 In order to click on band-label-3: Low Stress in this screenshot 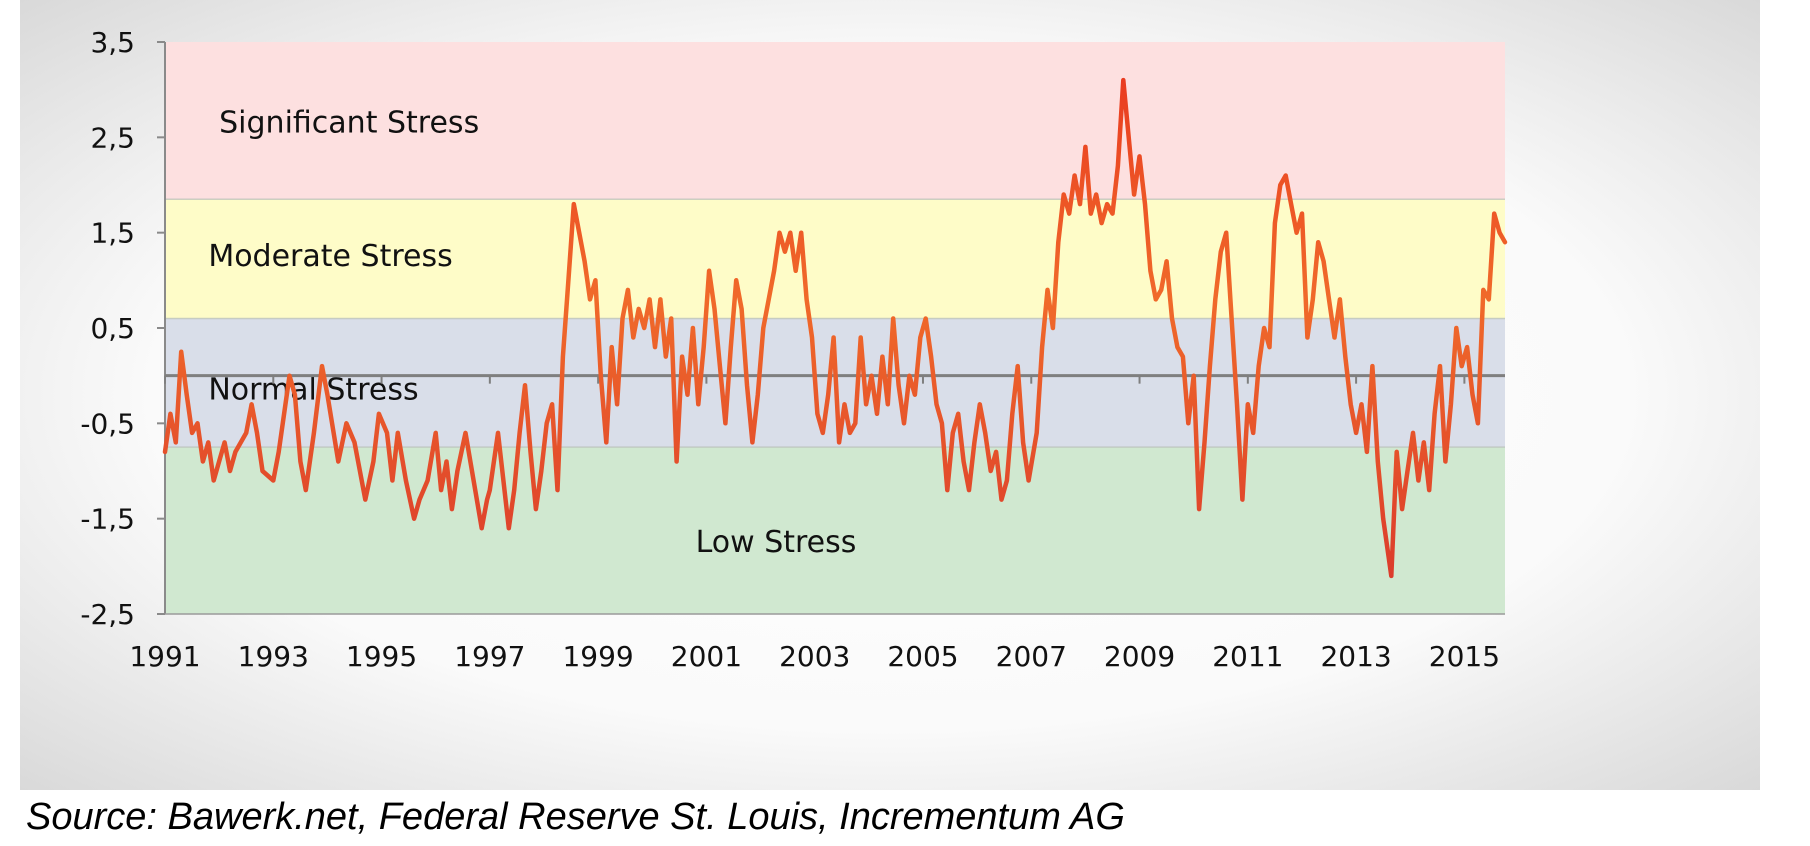, I will do `click(776, 542)`.